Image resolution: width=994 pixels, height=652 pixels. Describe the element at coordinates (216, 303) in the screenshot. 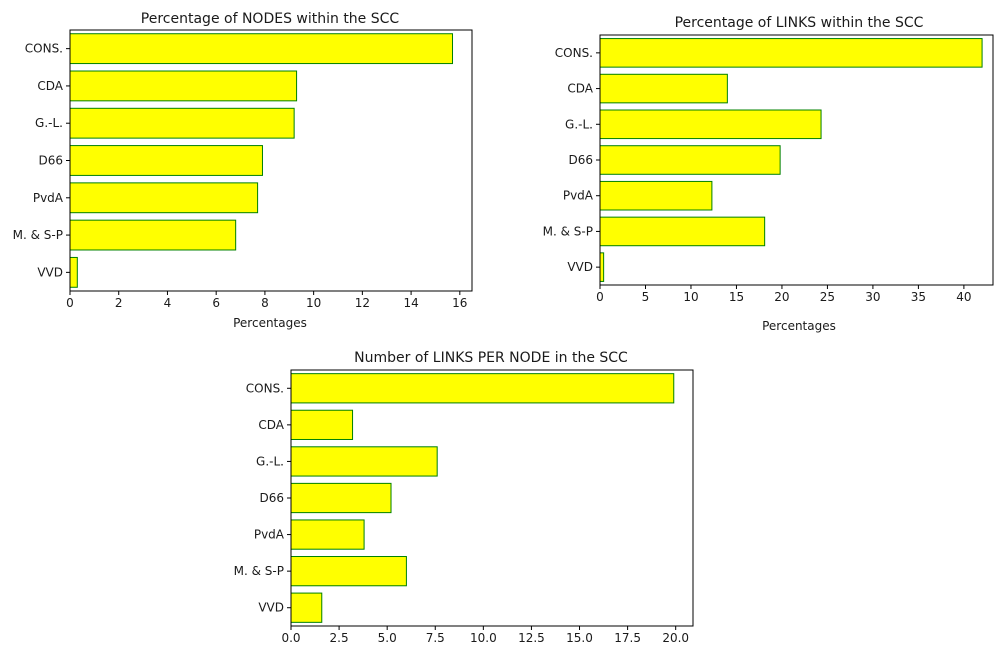

I see `x-tick-label: 6` at that location.